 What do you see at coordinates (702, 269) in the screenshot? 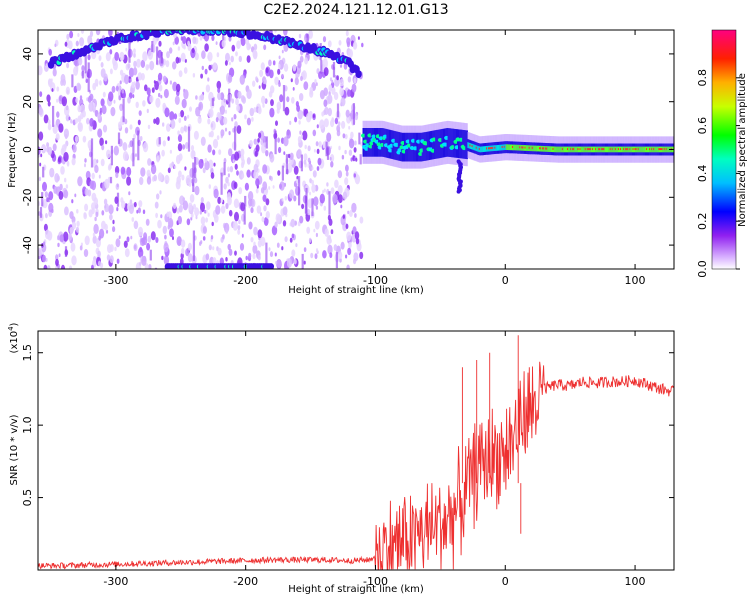
I see `colorbar-tick-label: 0.0` at bounding box center [702, 269].